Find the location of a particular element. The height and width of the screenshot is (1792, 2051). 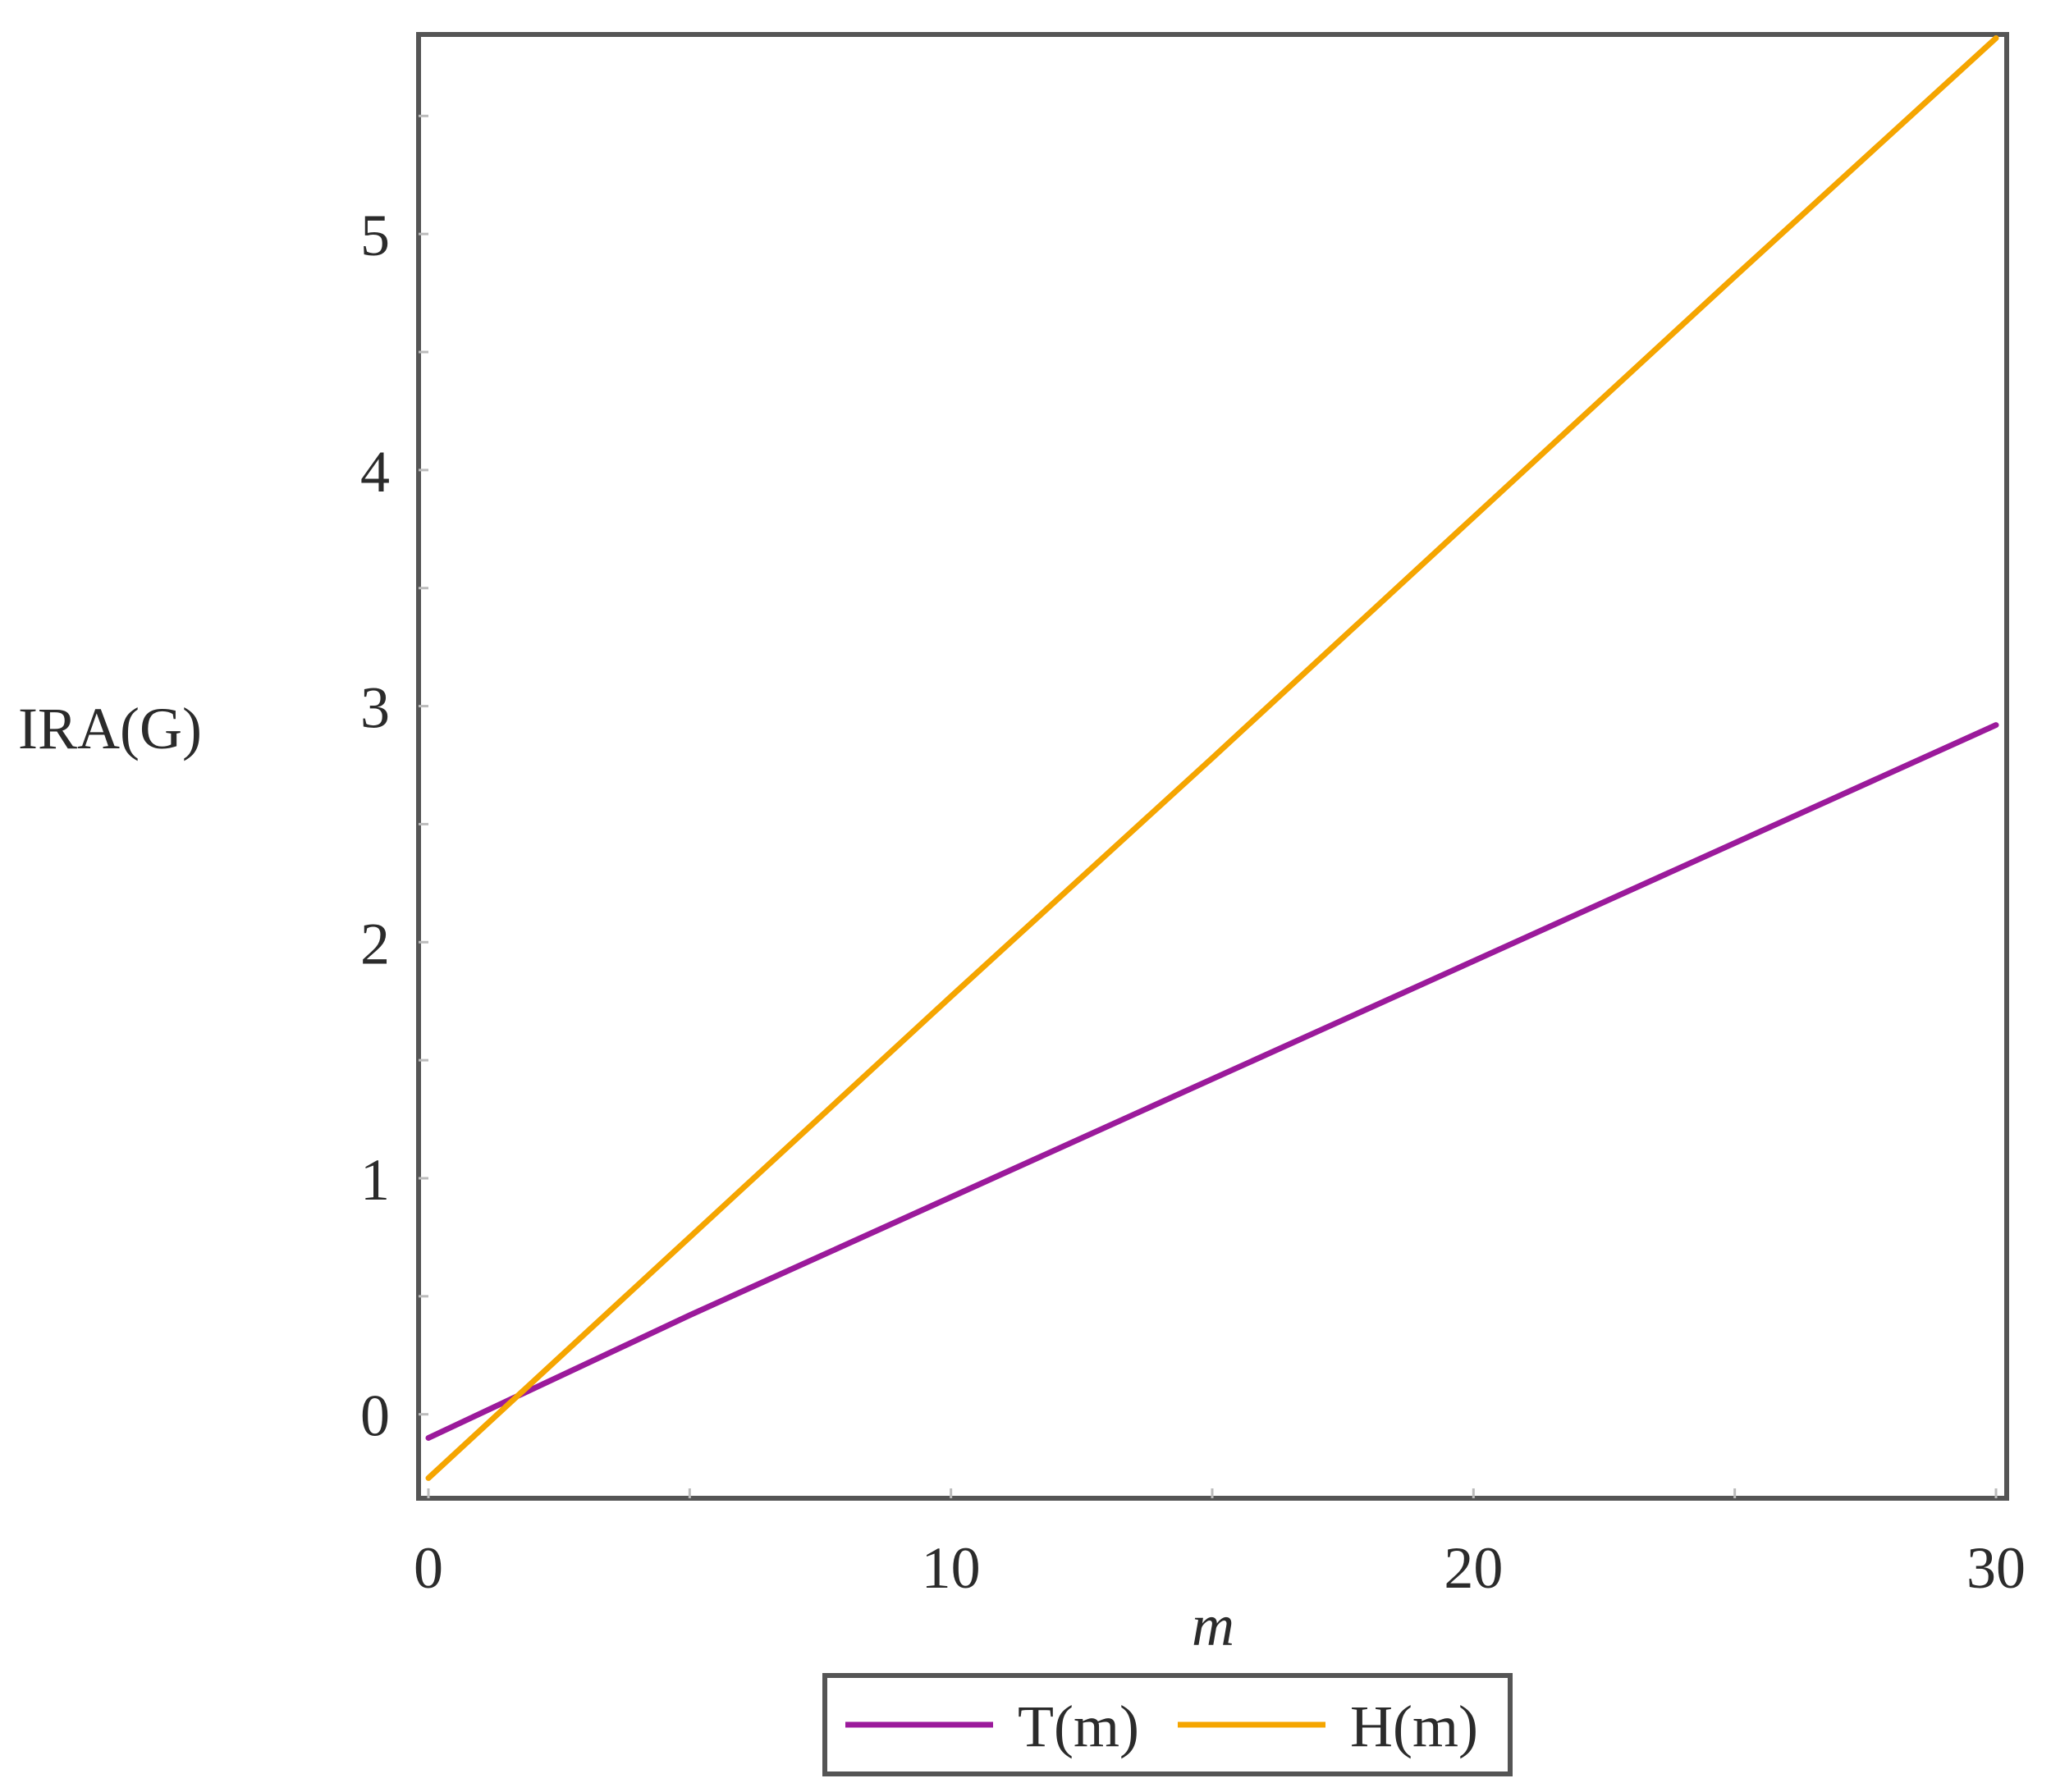

x-tick-label: 30 is located at coordinates (1996, 1568).